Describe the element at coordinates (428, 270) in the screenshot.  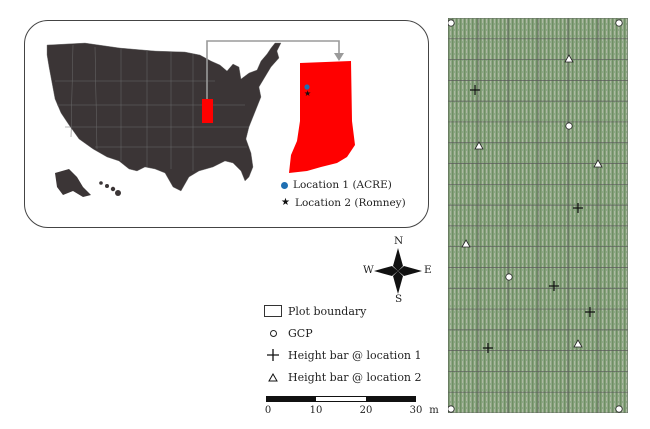
I see `compass-east: E` at that location.